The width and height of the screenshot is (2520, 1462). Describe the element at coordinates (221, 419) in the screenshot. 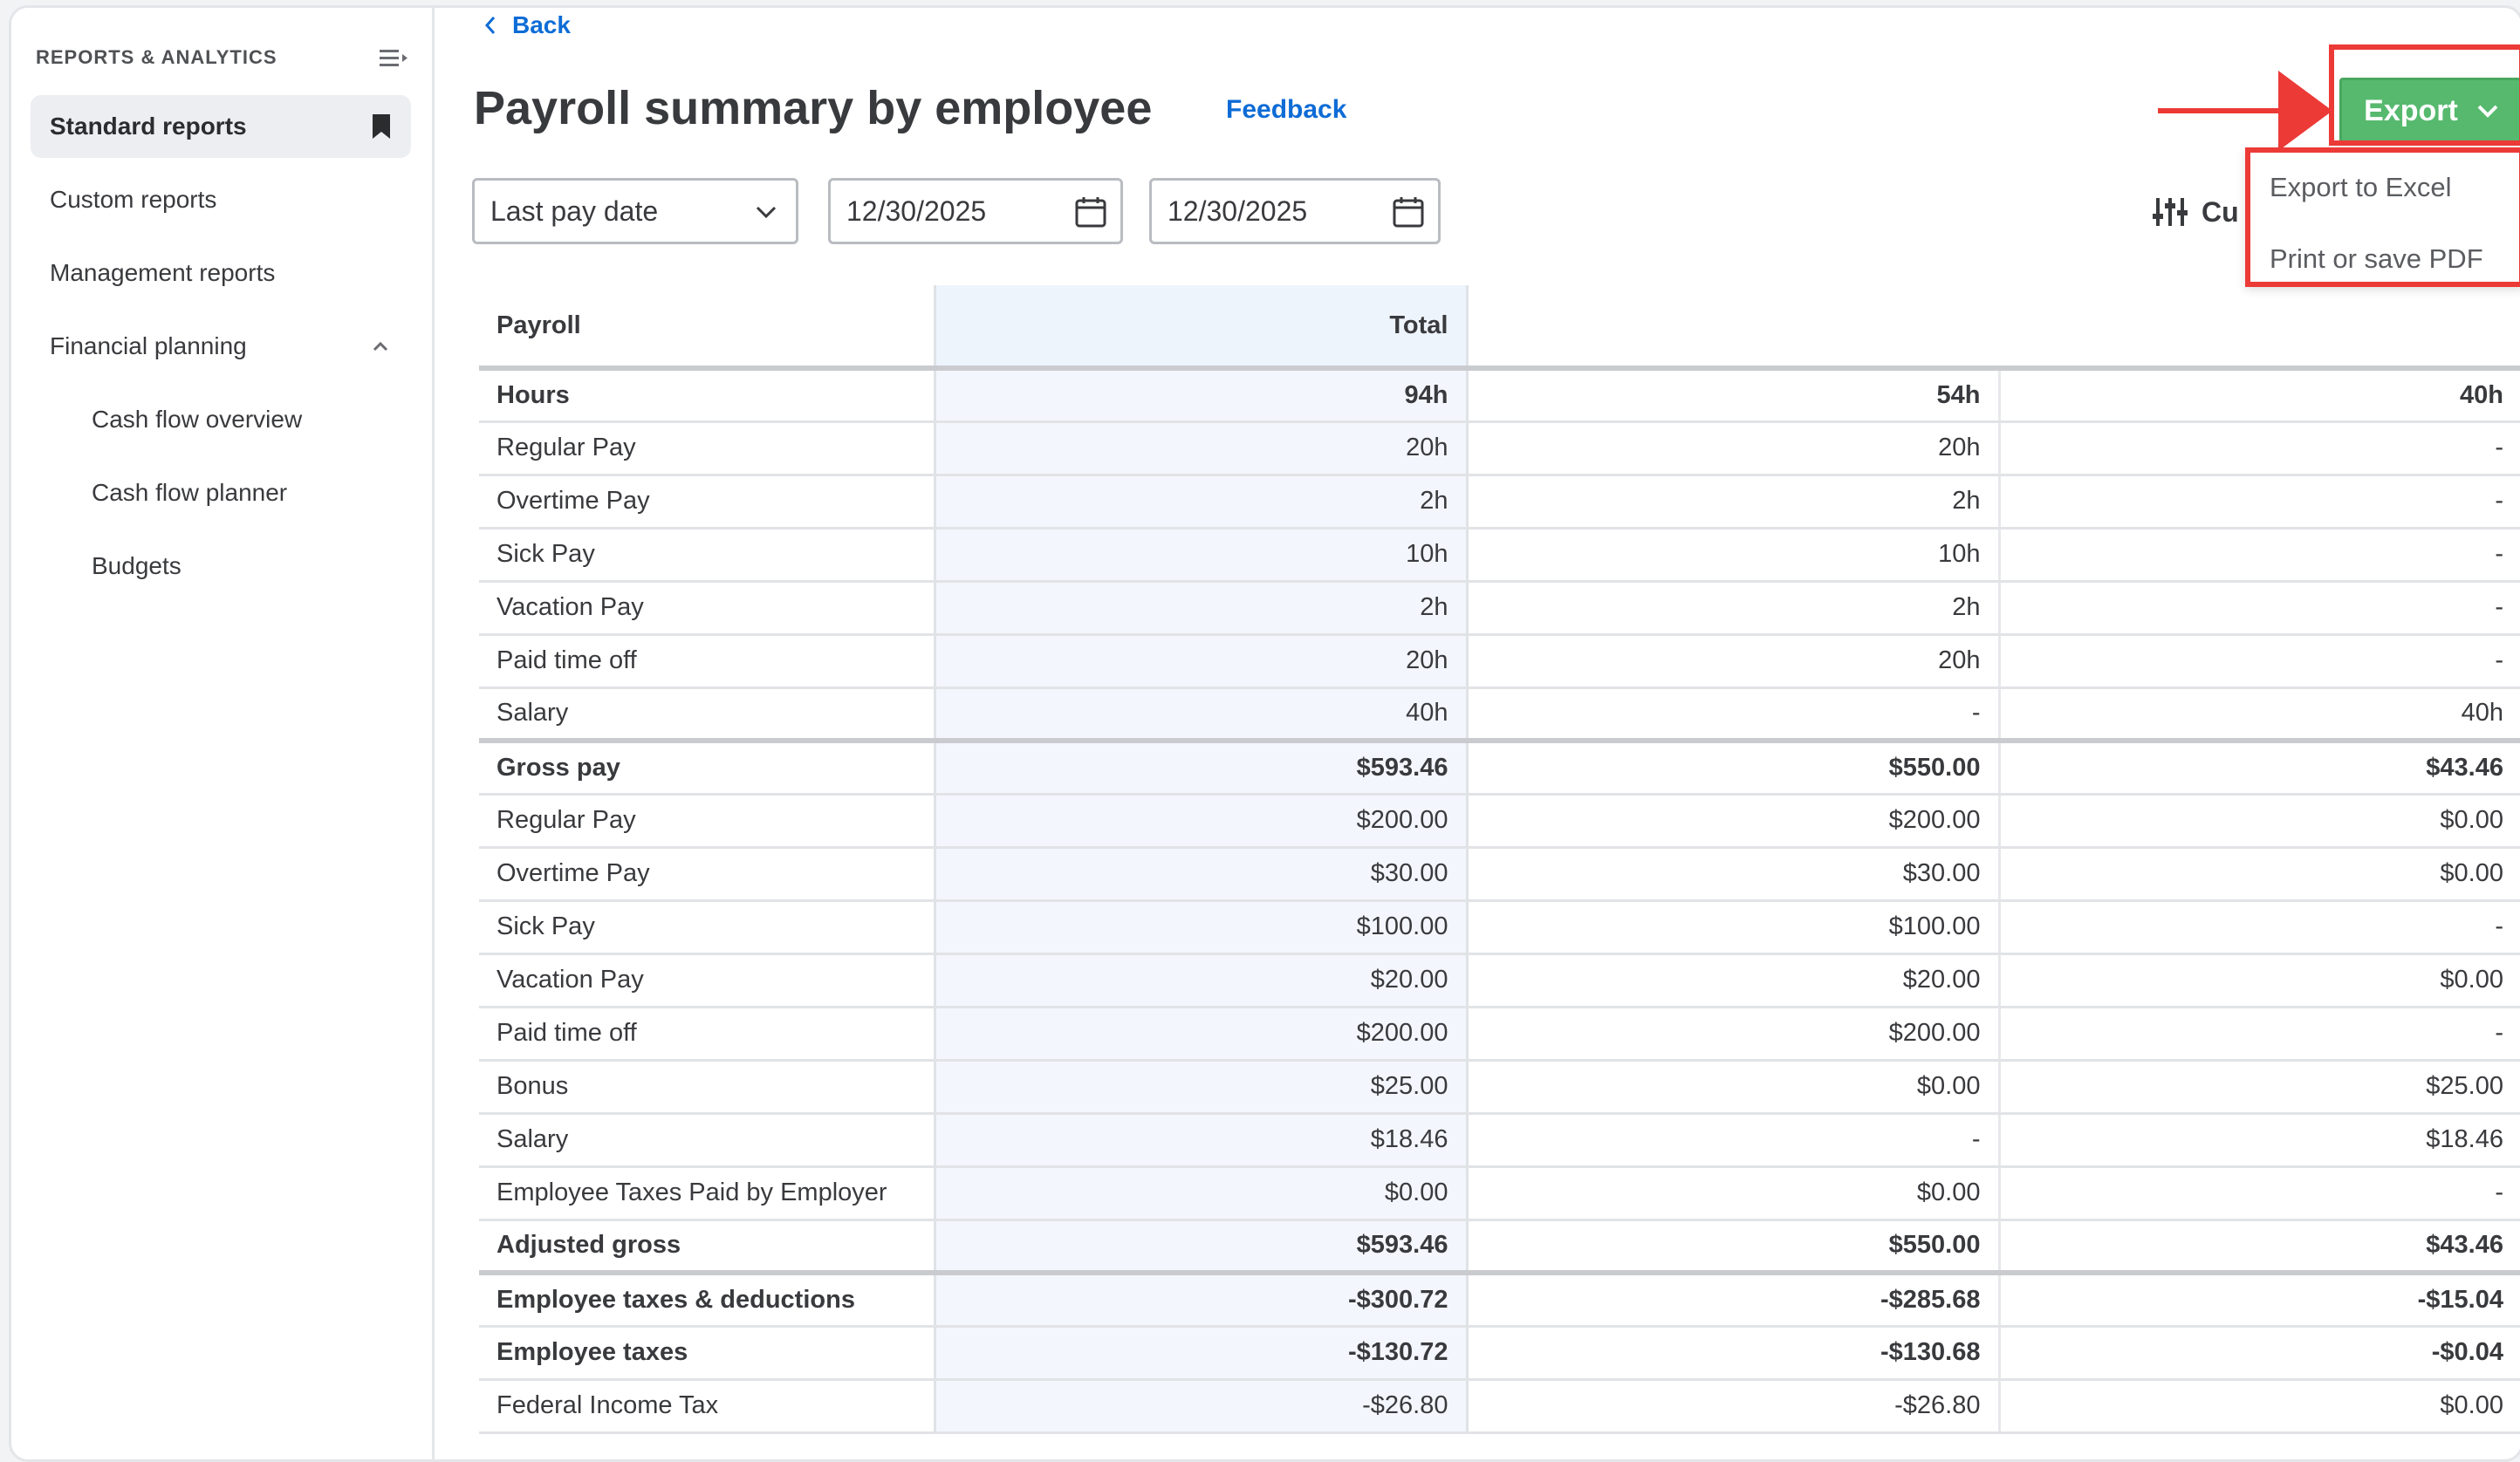

I see `sidebar-item-cash-flow-overview: Cash flow overview` at that location.